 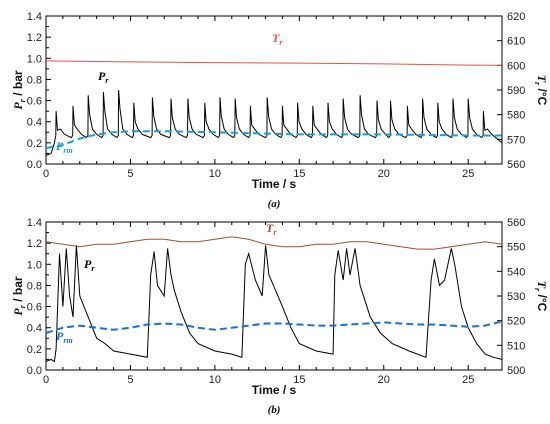 What do you see at coordinates (516, 66) in the screenshot?
I see `right-y-tick-label: 600` at bounding box center [516, 66].